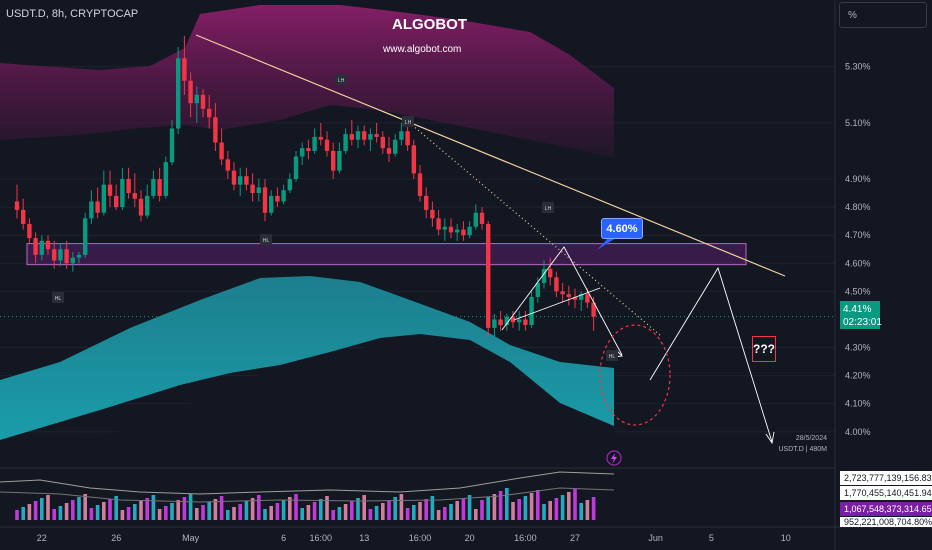  What do you see at coordinates (341, 81) in the screenshot?
I see `swing-marker-label-0: LH` at bounding box center [341, 81].